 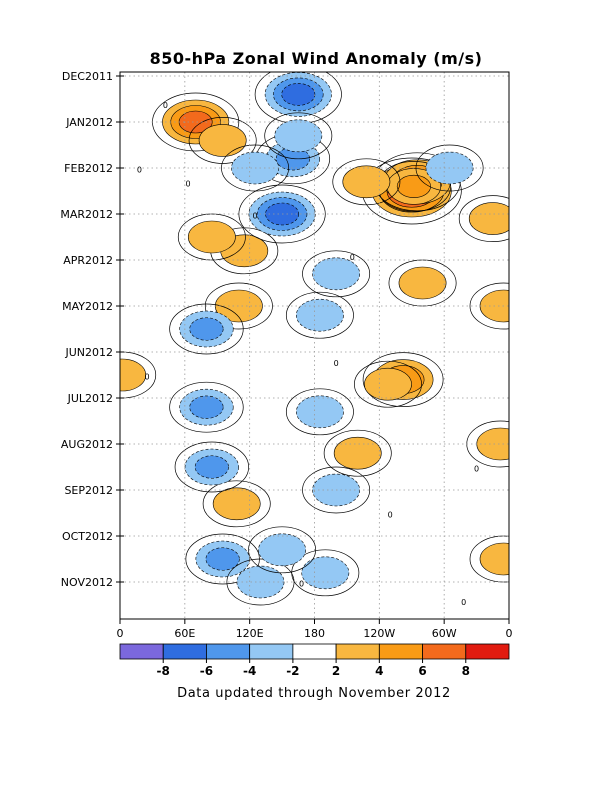 What do you see at coordinates (336, 671) in the screenshot?
I see `colorbar-label: 2` at bounding box center [336, 671].